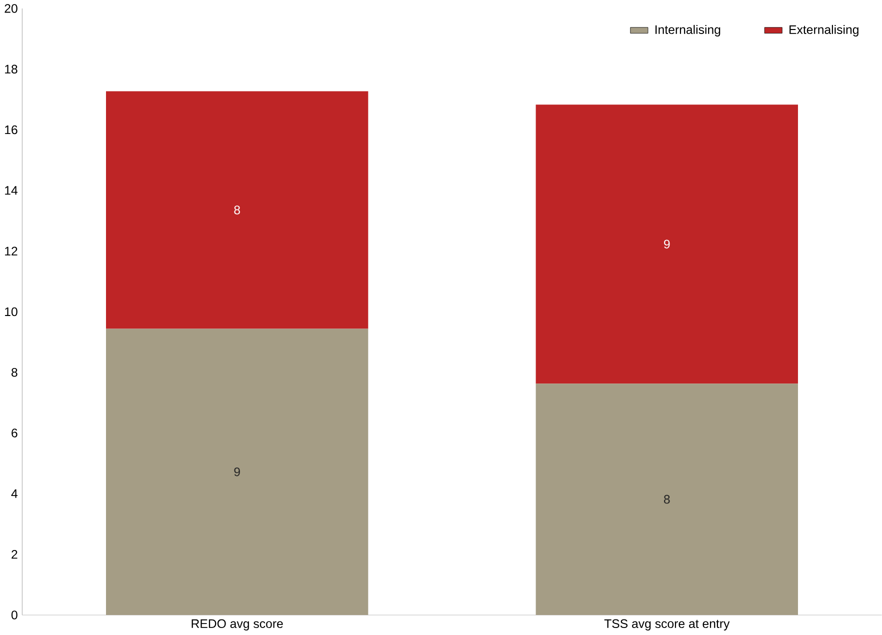  What do you see at coordinates (14, 615) in the screenshot?
I see `y-tick-label: 0` at bounding box center [14, 615].